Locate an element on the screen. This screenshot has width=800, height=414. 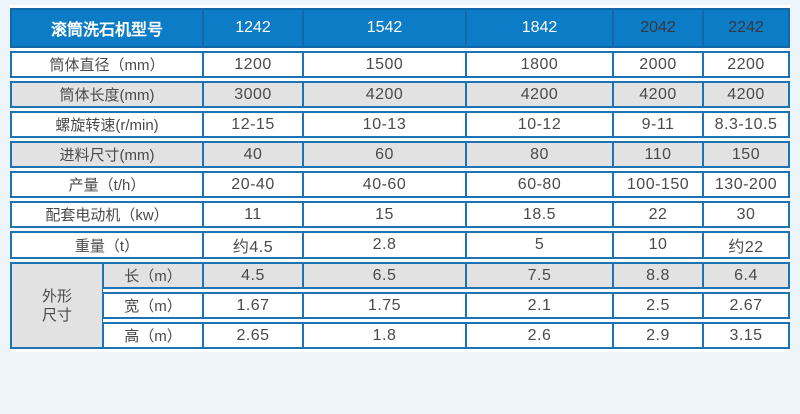
row-label-cell: 进料尺寸(mm) is located at coordinates (107, 154).